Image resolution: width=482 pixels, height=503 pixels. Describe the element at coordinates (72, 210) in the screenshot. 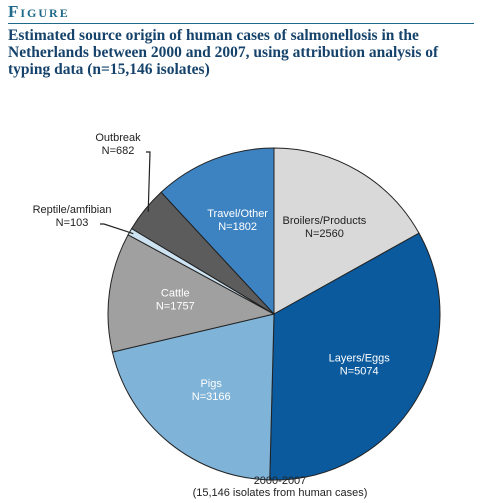

I see `slice-label: Reptile/amfibian` at that location.